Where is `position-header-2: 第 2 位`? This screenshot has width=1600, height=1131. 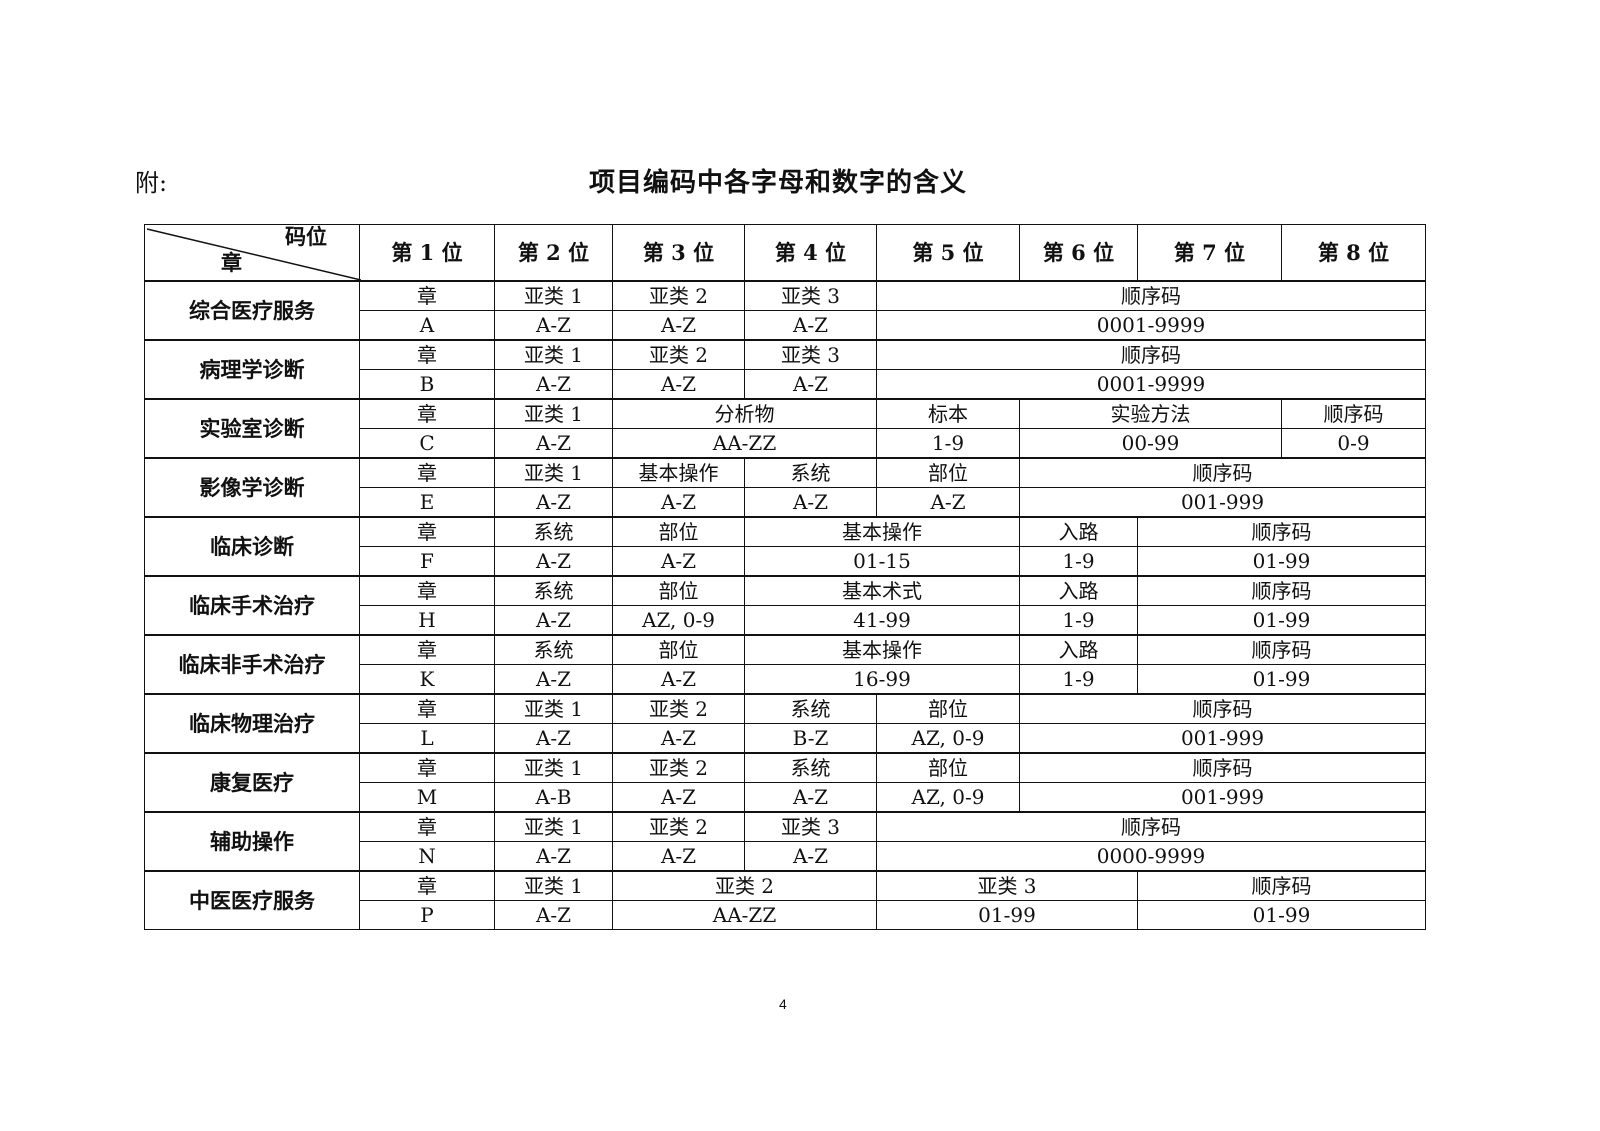
position-header-2: 第 2 位 is located at coordinates (553, 253).